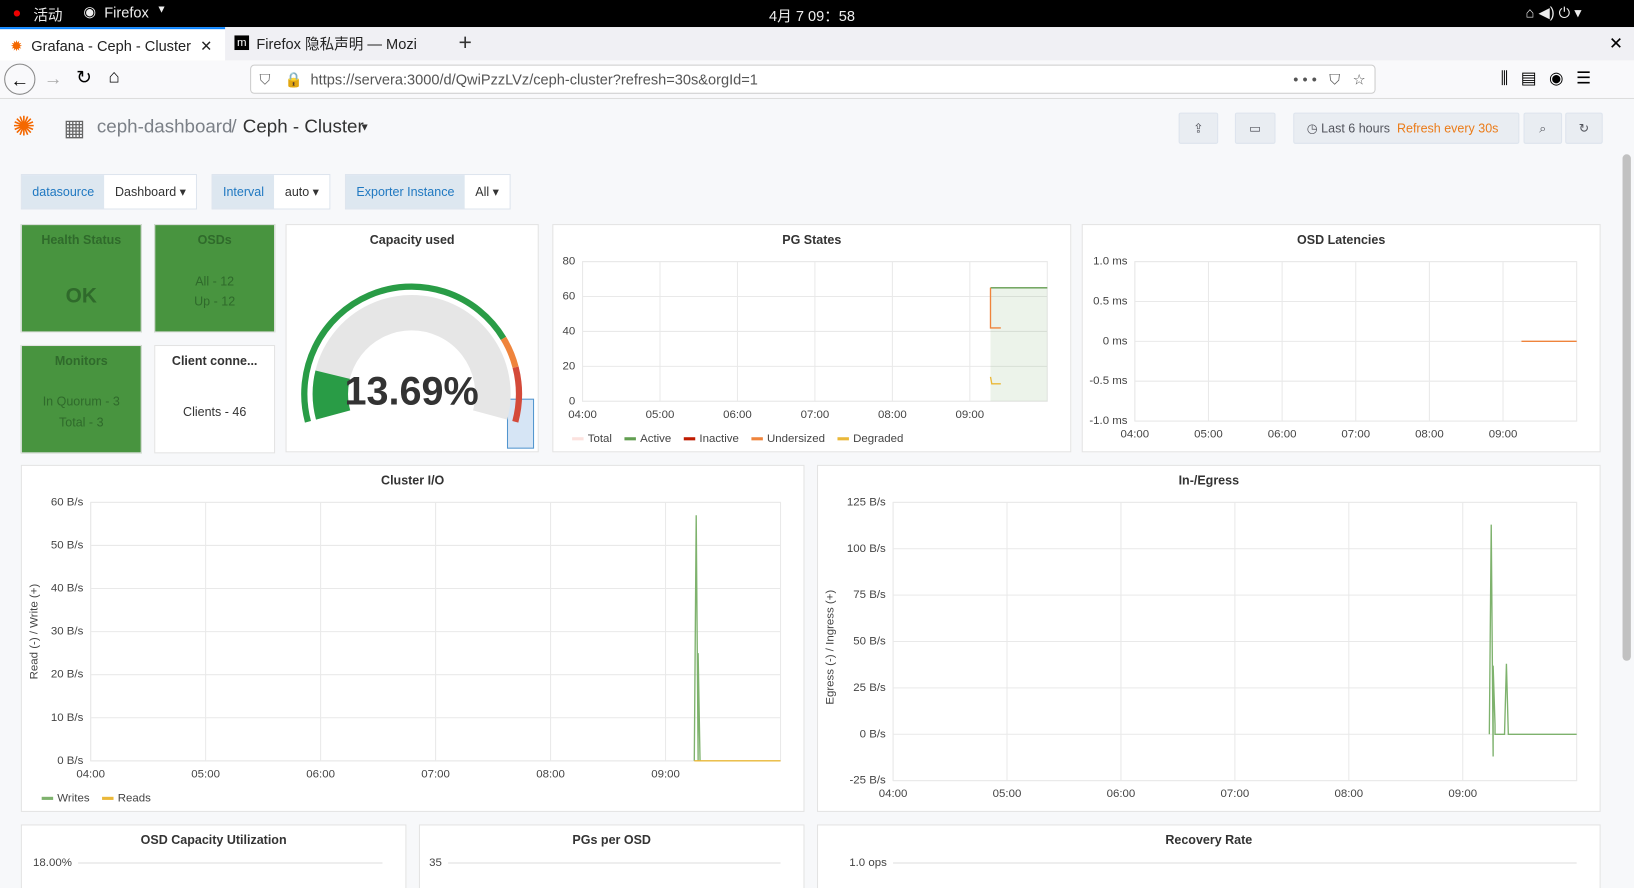  I want to click on graph-panel: Recovery Rate, so click(1208, 856).